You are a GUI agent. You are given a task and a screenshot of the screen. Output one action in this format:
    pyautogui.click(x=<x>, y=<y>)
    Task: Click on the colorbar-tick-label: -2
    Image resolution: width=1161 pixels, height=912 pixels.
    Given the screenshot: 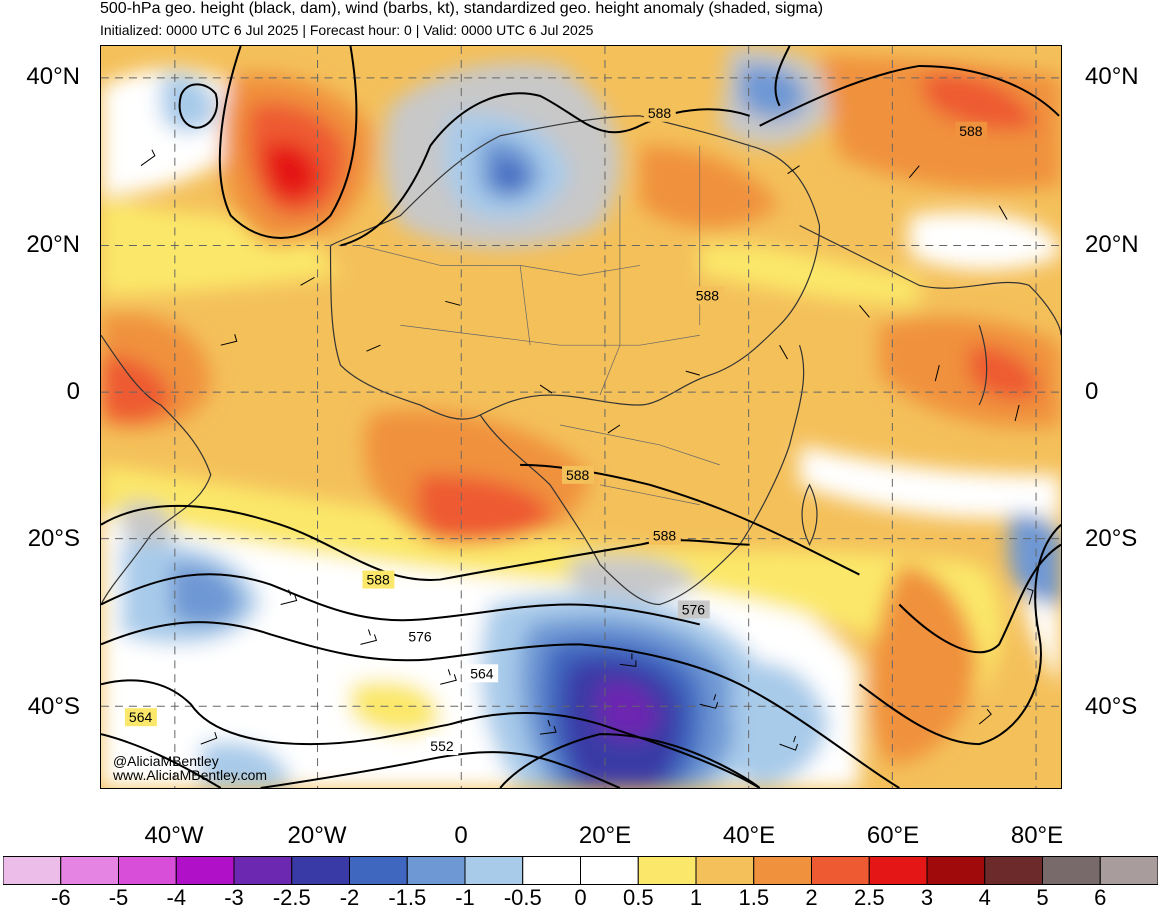 What is the action you would take?
    pyautogui.click(x=349, y=897)
    